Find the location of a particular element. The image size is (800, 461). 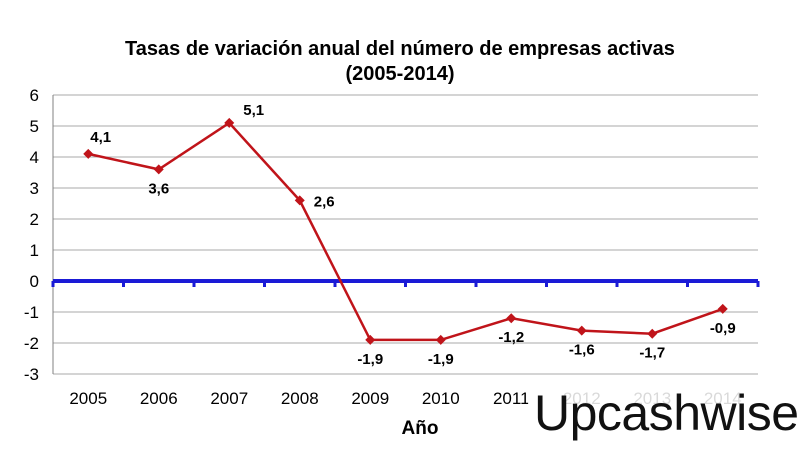

y-tick-label: -3 is located at coordinates (31, 374).